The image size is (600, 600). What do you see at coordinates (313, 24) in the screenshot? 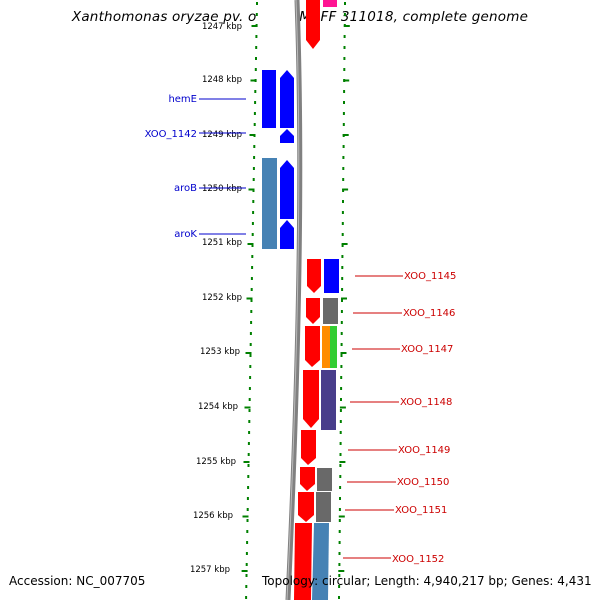
I see `gene-arrow-top-red` at bounding box center [313, 24].